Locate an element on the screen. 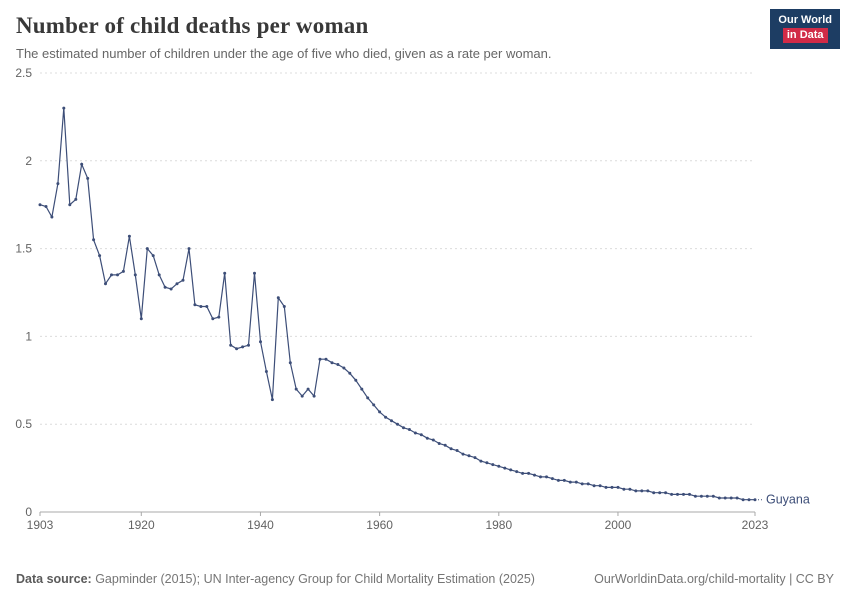 The image size is (850, 600). owid-logo: Our World in Data is located at coordinates (805, 29).